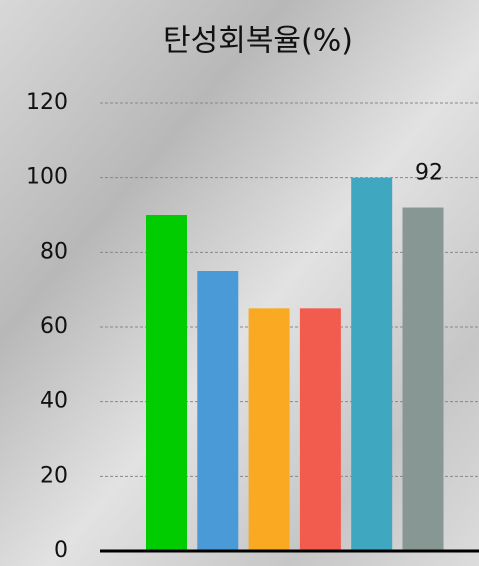 The width and height of the screenshot is (479, 566). Describe the element at coordinates (54, 401) in the screenshot. I see `y-tick-label: 40` at that location.